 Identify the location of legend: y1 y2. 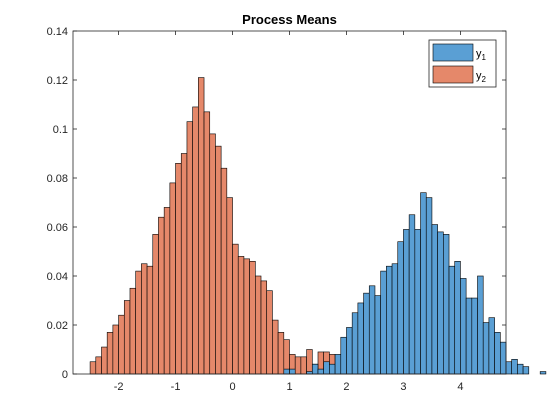
(462, 63).